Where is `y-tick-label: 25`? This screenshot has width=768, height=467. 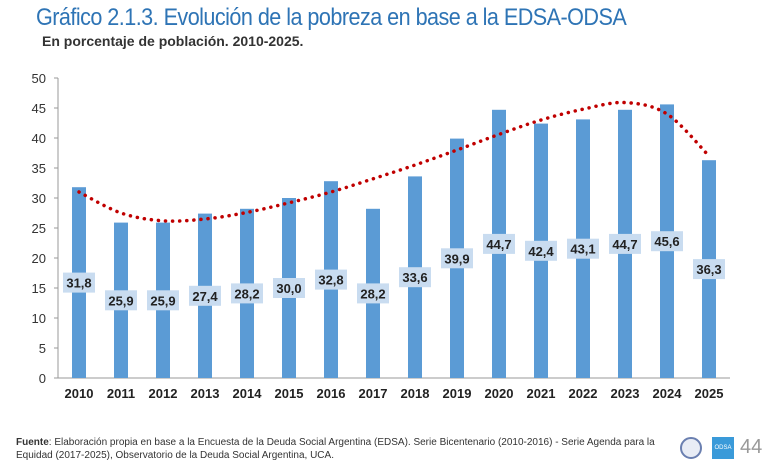 y-tick-label: 25 is located at coordinates (39, 228).